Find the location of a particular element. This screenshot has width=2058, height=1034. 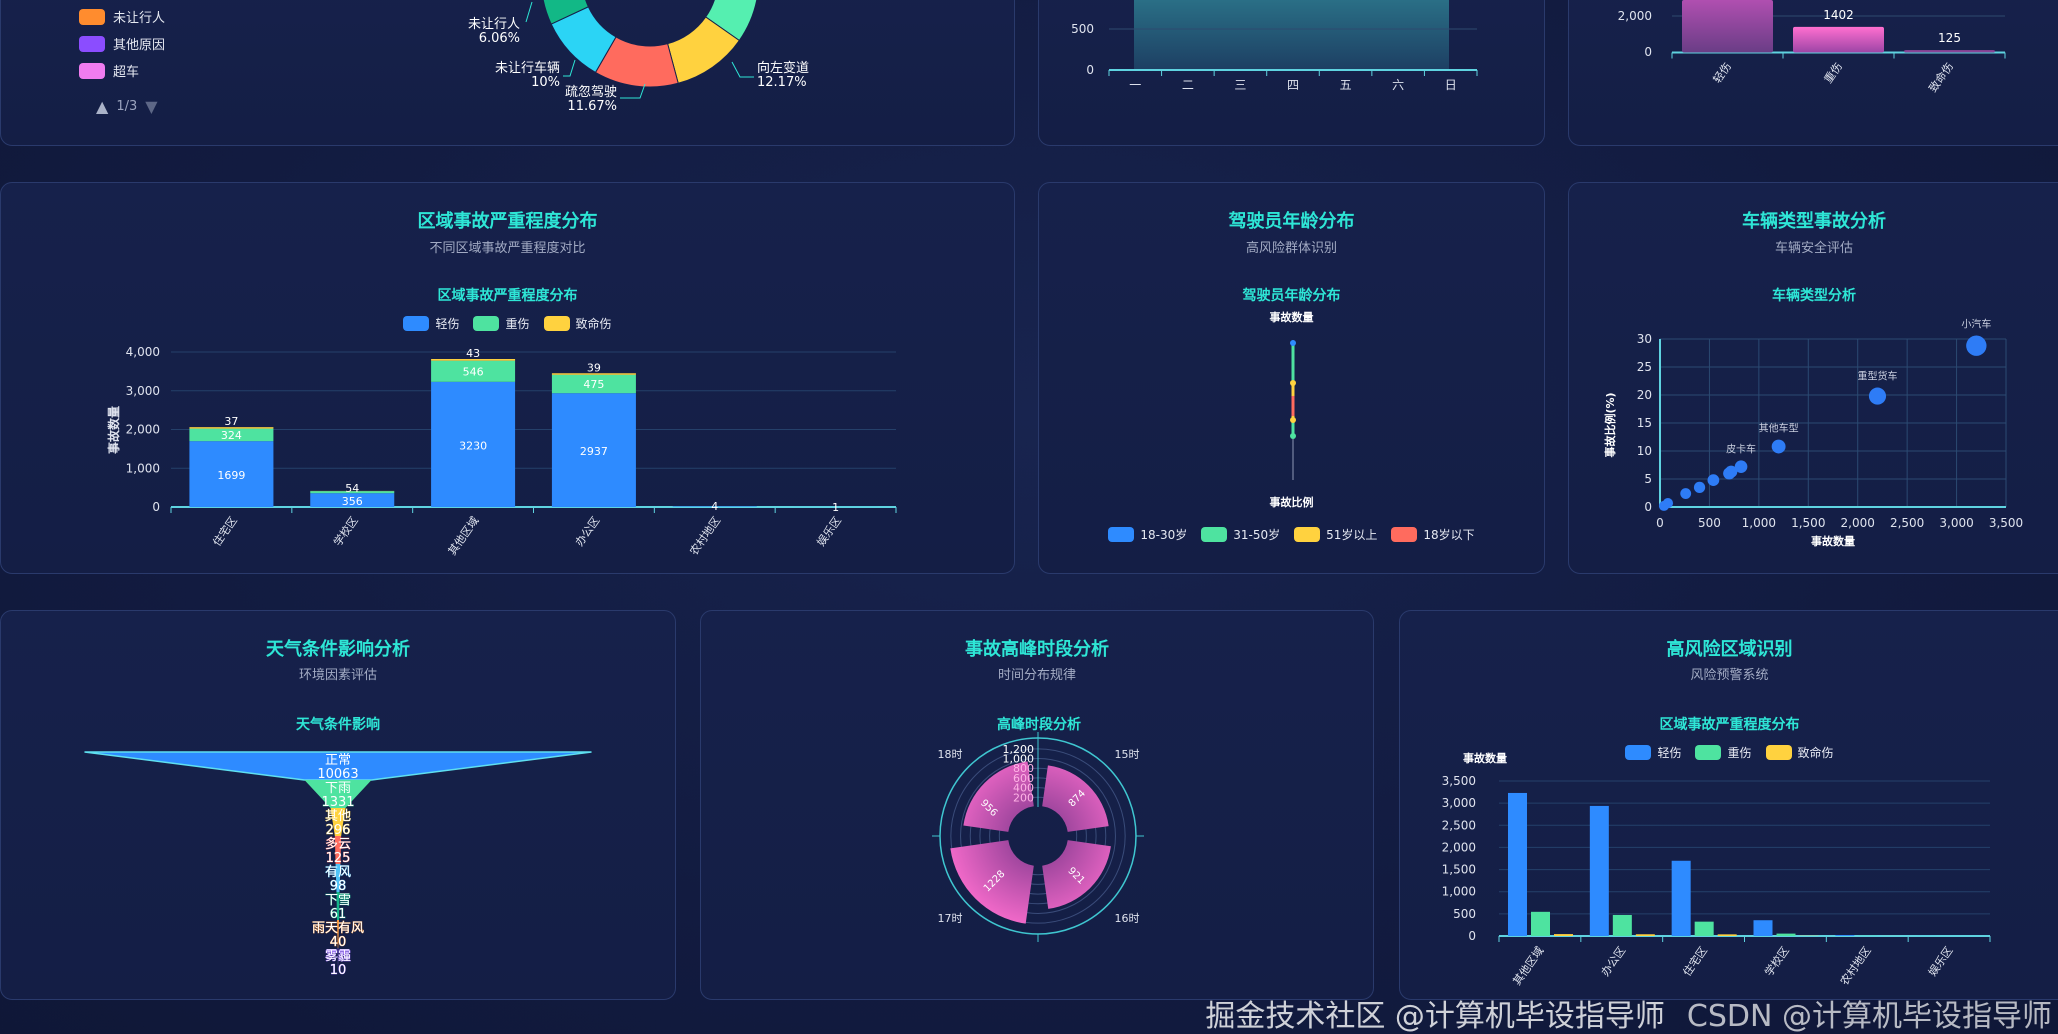

page-down-icon: ▼ is located at coordinates (151, 106).